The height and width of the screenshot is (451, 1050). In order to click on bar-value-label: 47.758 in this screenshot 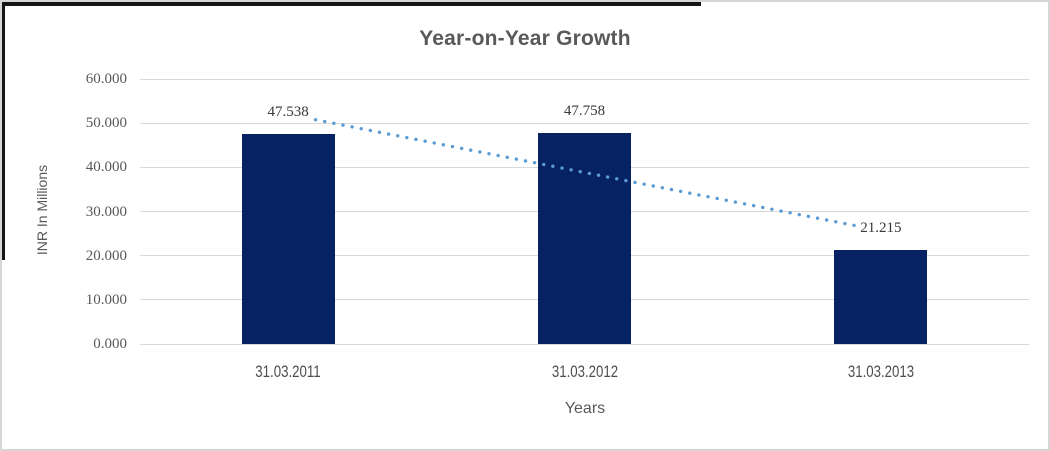, I will do `click(585, 111)`.